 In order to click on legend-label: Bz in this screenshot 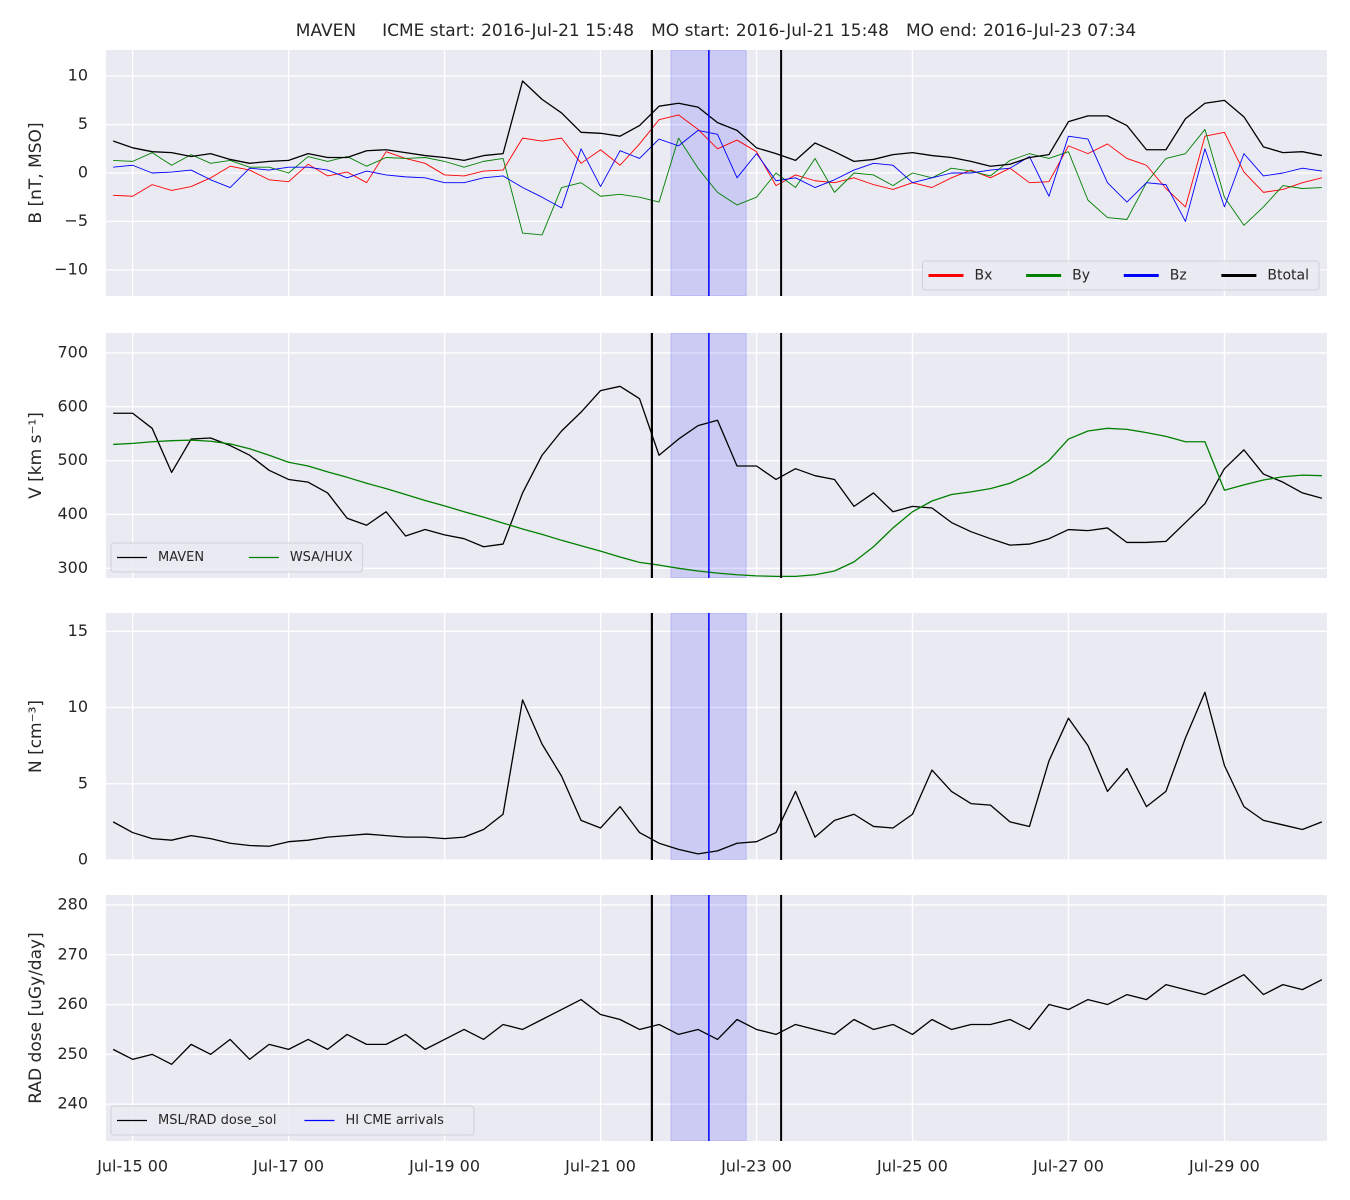, I will do `click(1178, 276)`.